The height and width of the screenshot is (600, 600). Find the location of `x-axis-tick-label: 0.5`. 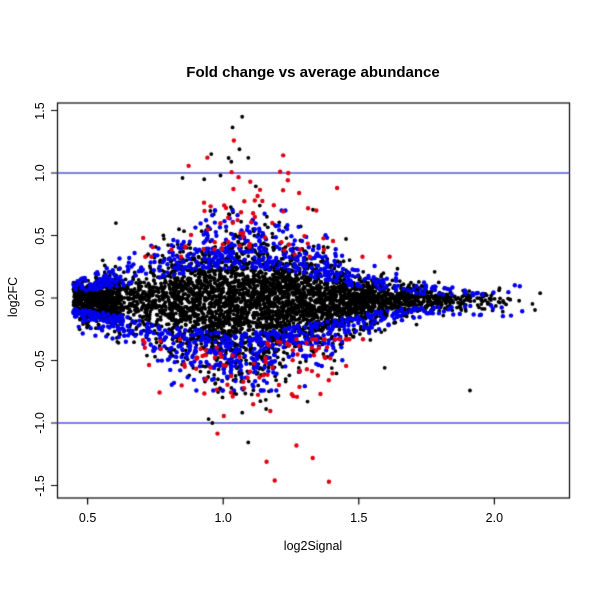

x-axis-tick-label: 0.5 is located at coordinates (87, 518).